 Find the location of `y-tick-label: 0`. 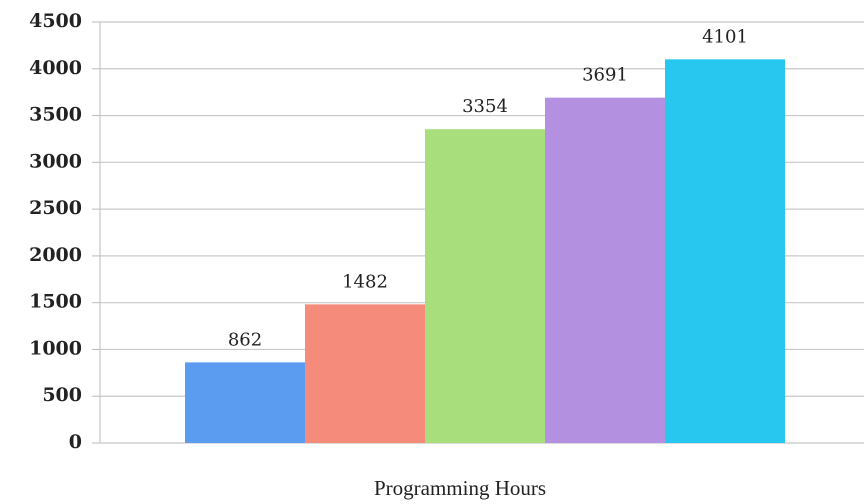

y-tick-label: 0 is located at coordinates (75, 442).